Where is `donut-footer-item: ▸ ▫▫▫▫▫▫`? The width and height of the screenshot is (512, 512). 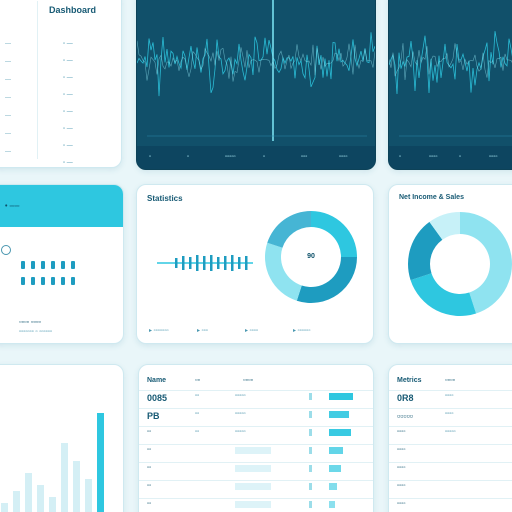
donut-footer-item: ▸ ▫▫▫▫▫▫ is located at coordinates (302, 331).